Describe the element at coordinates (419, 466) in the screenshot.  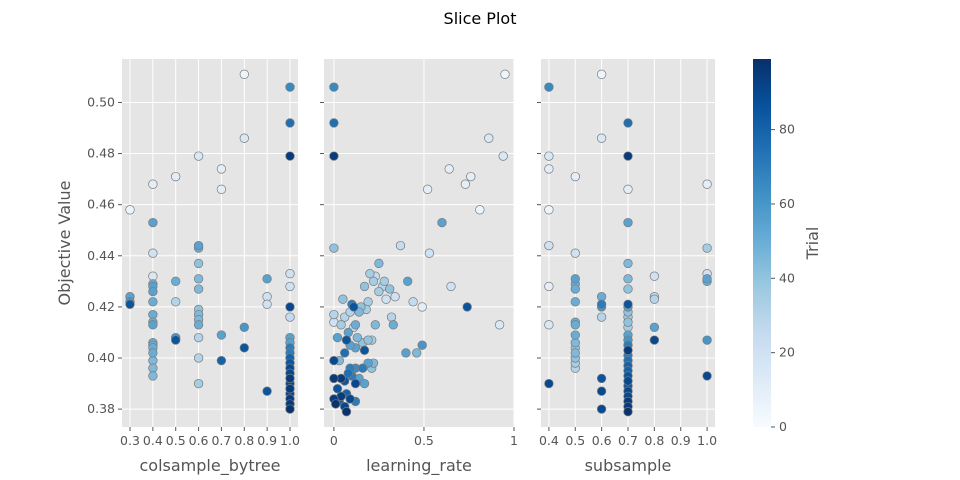
I see `x-axis-label: learning_rate` at that location.